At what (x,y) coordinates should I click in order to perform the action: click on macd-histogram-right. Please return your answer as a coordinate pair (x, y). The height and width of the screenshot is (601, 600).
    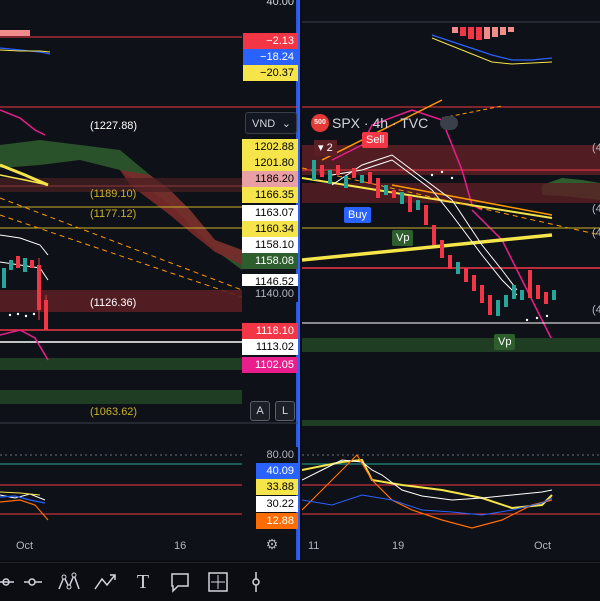
    Looking at the image, I should click on (483, 33).